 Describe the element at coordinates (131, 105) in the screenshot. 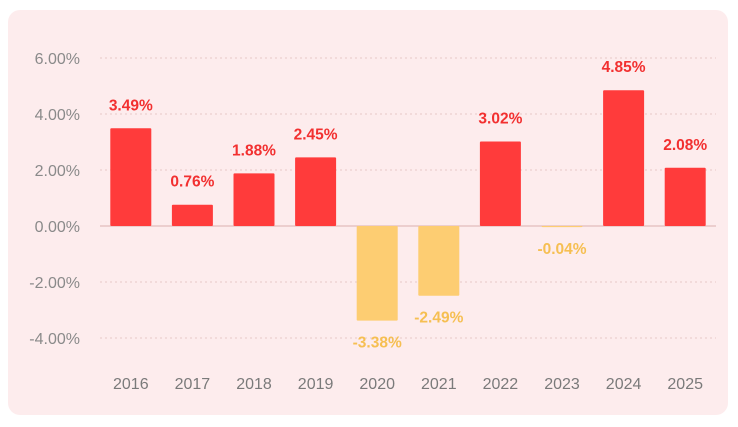

I see `data-label: 3.49%` at that location.